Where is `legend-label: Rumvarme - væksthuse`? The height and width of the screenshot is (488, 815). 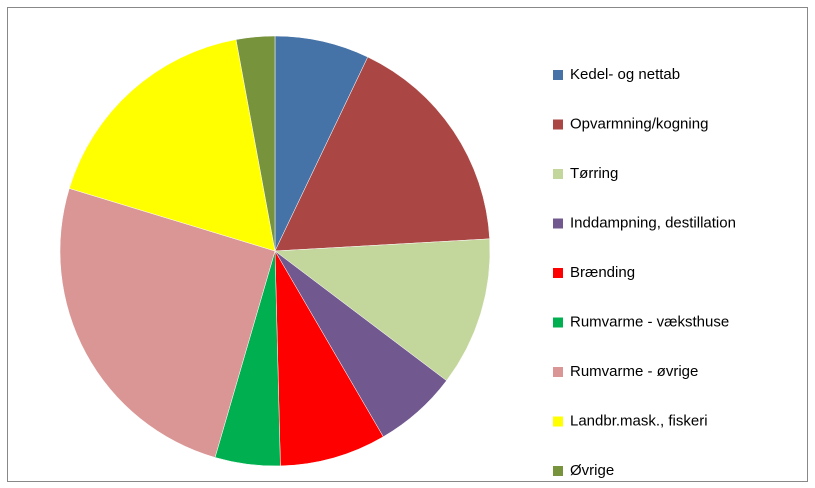 legend-label: Rumvarme - væksthuse is located at coordinates (649, 321).